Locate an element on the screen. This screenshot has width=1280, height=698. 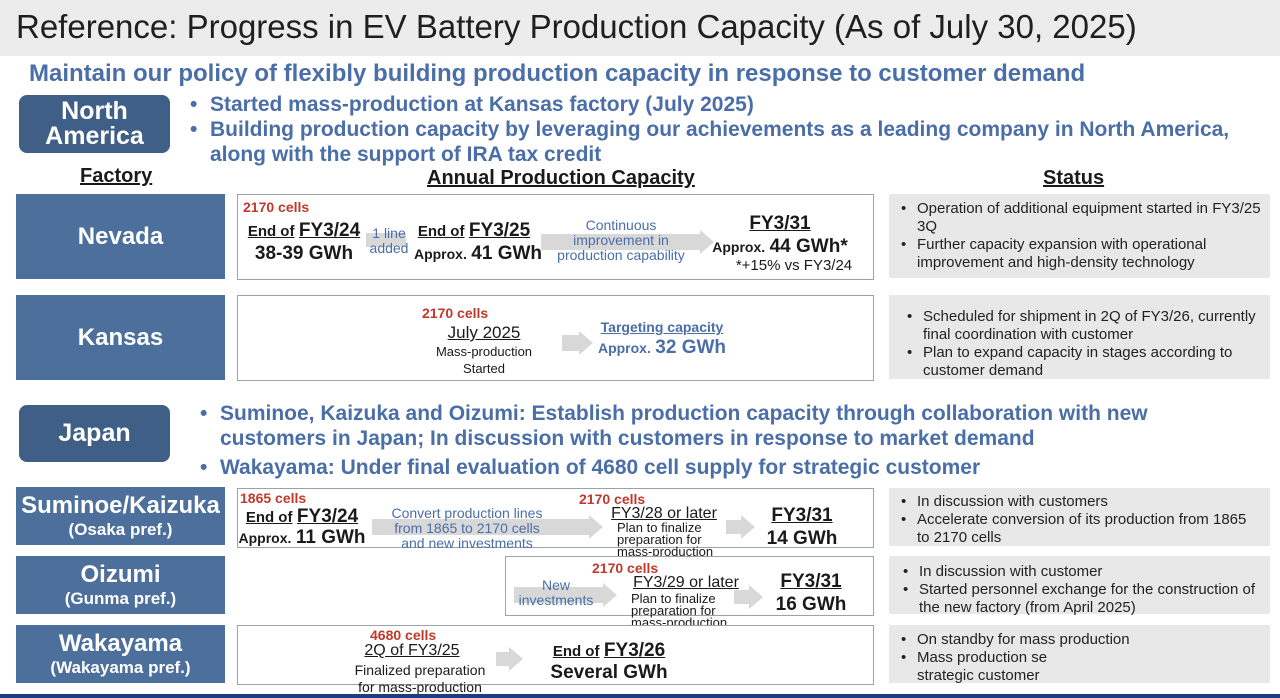
target-label: Targeting capacity is located at coordinates (662, 327).